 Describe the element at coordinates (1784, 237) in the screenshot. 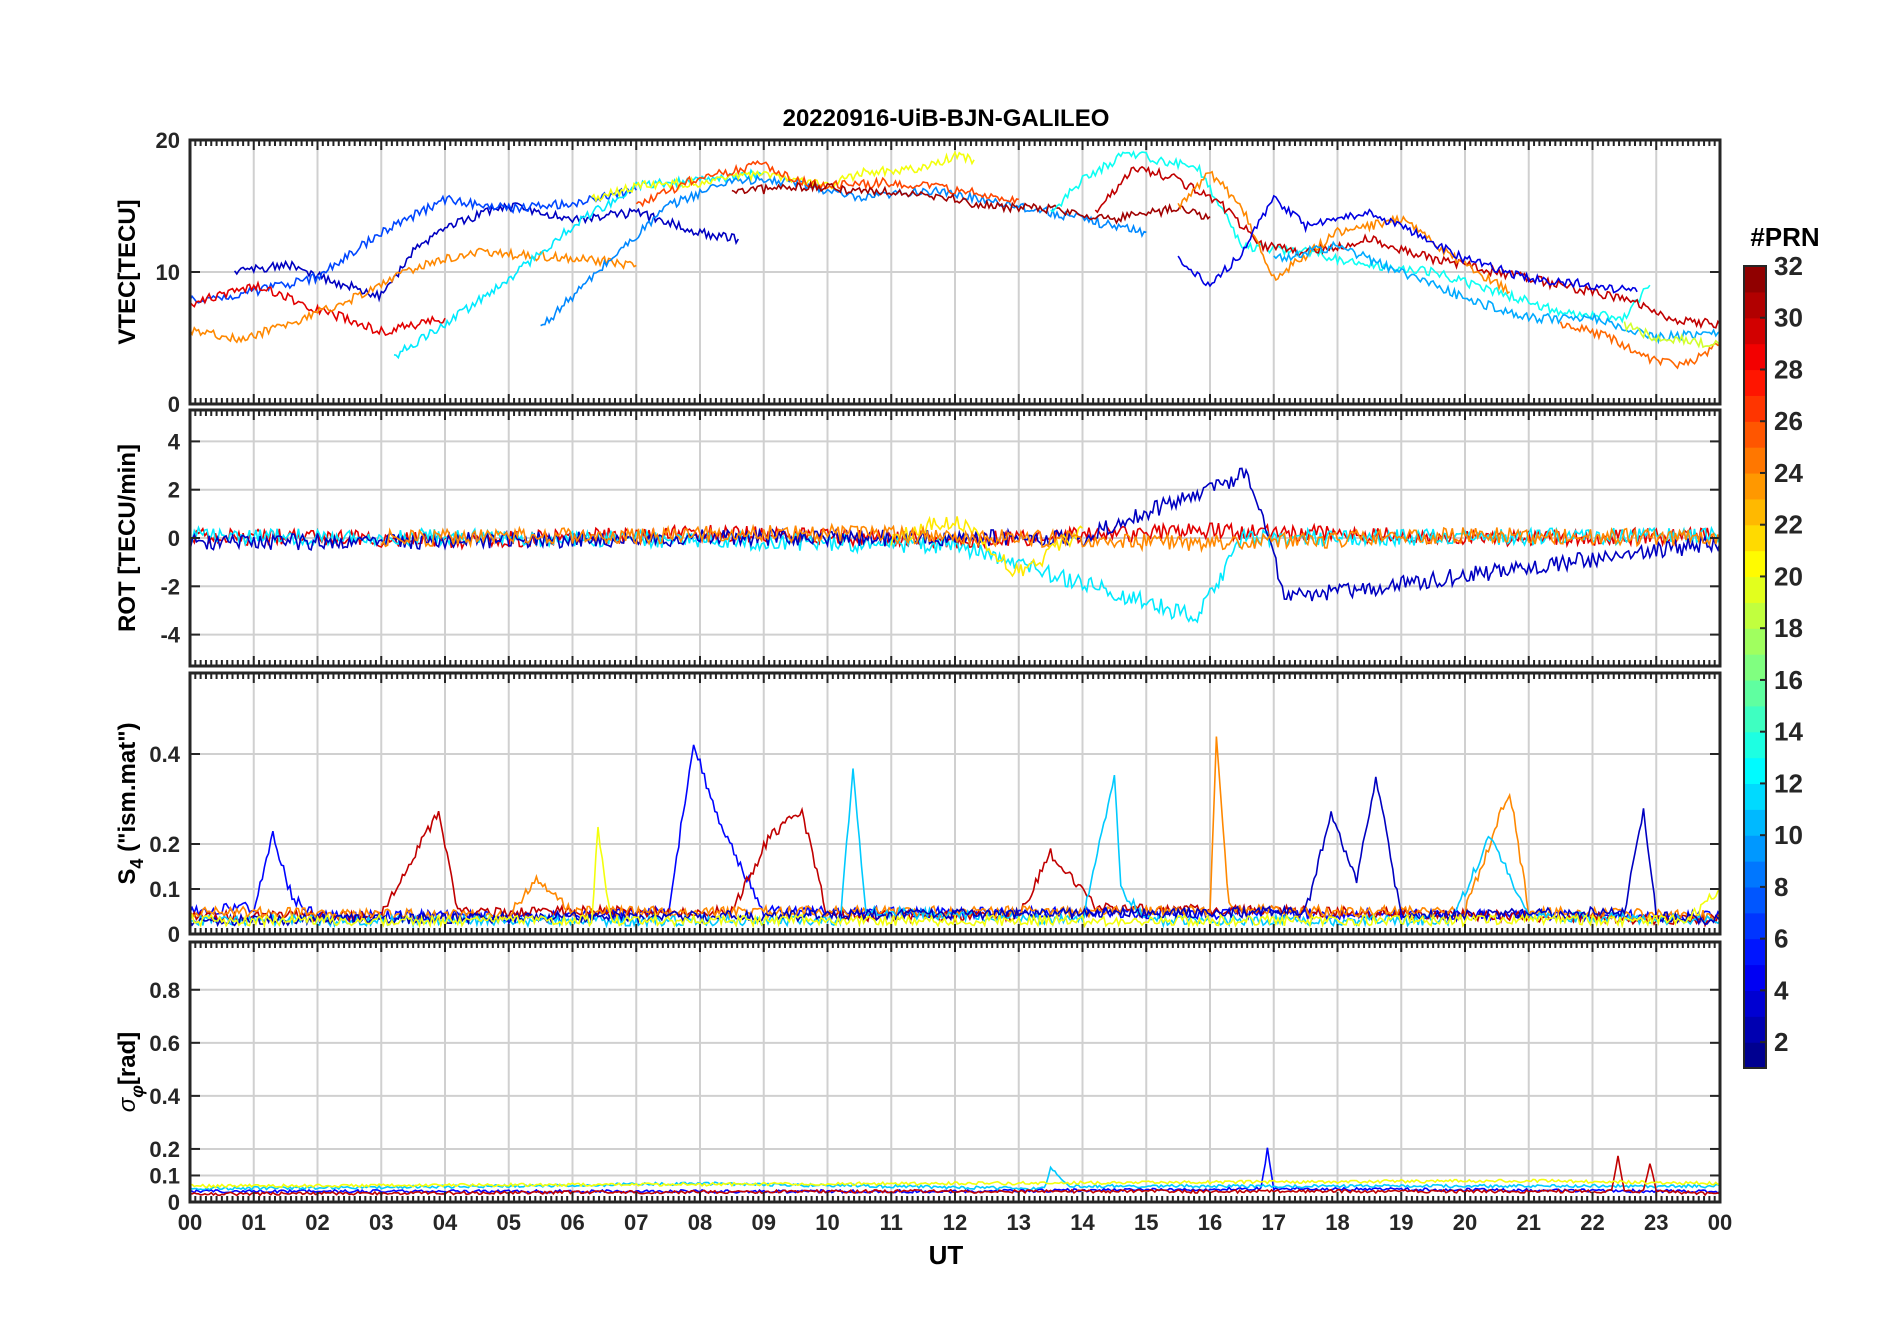

I see `colorbar-title: #PRN` at that location.